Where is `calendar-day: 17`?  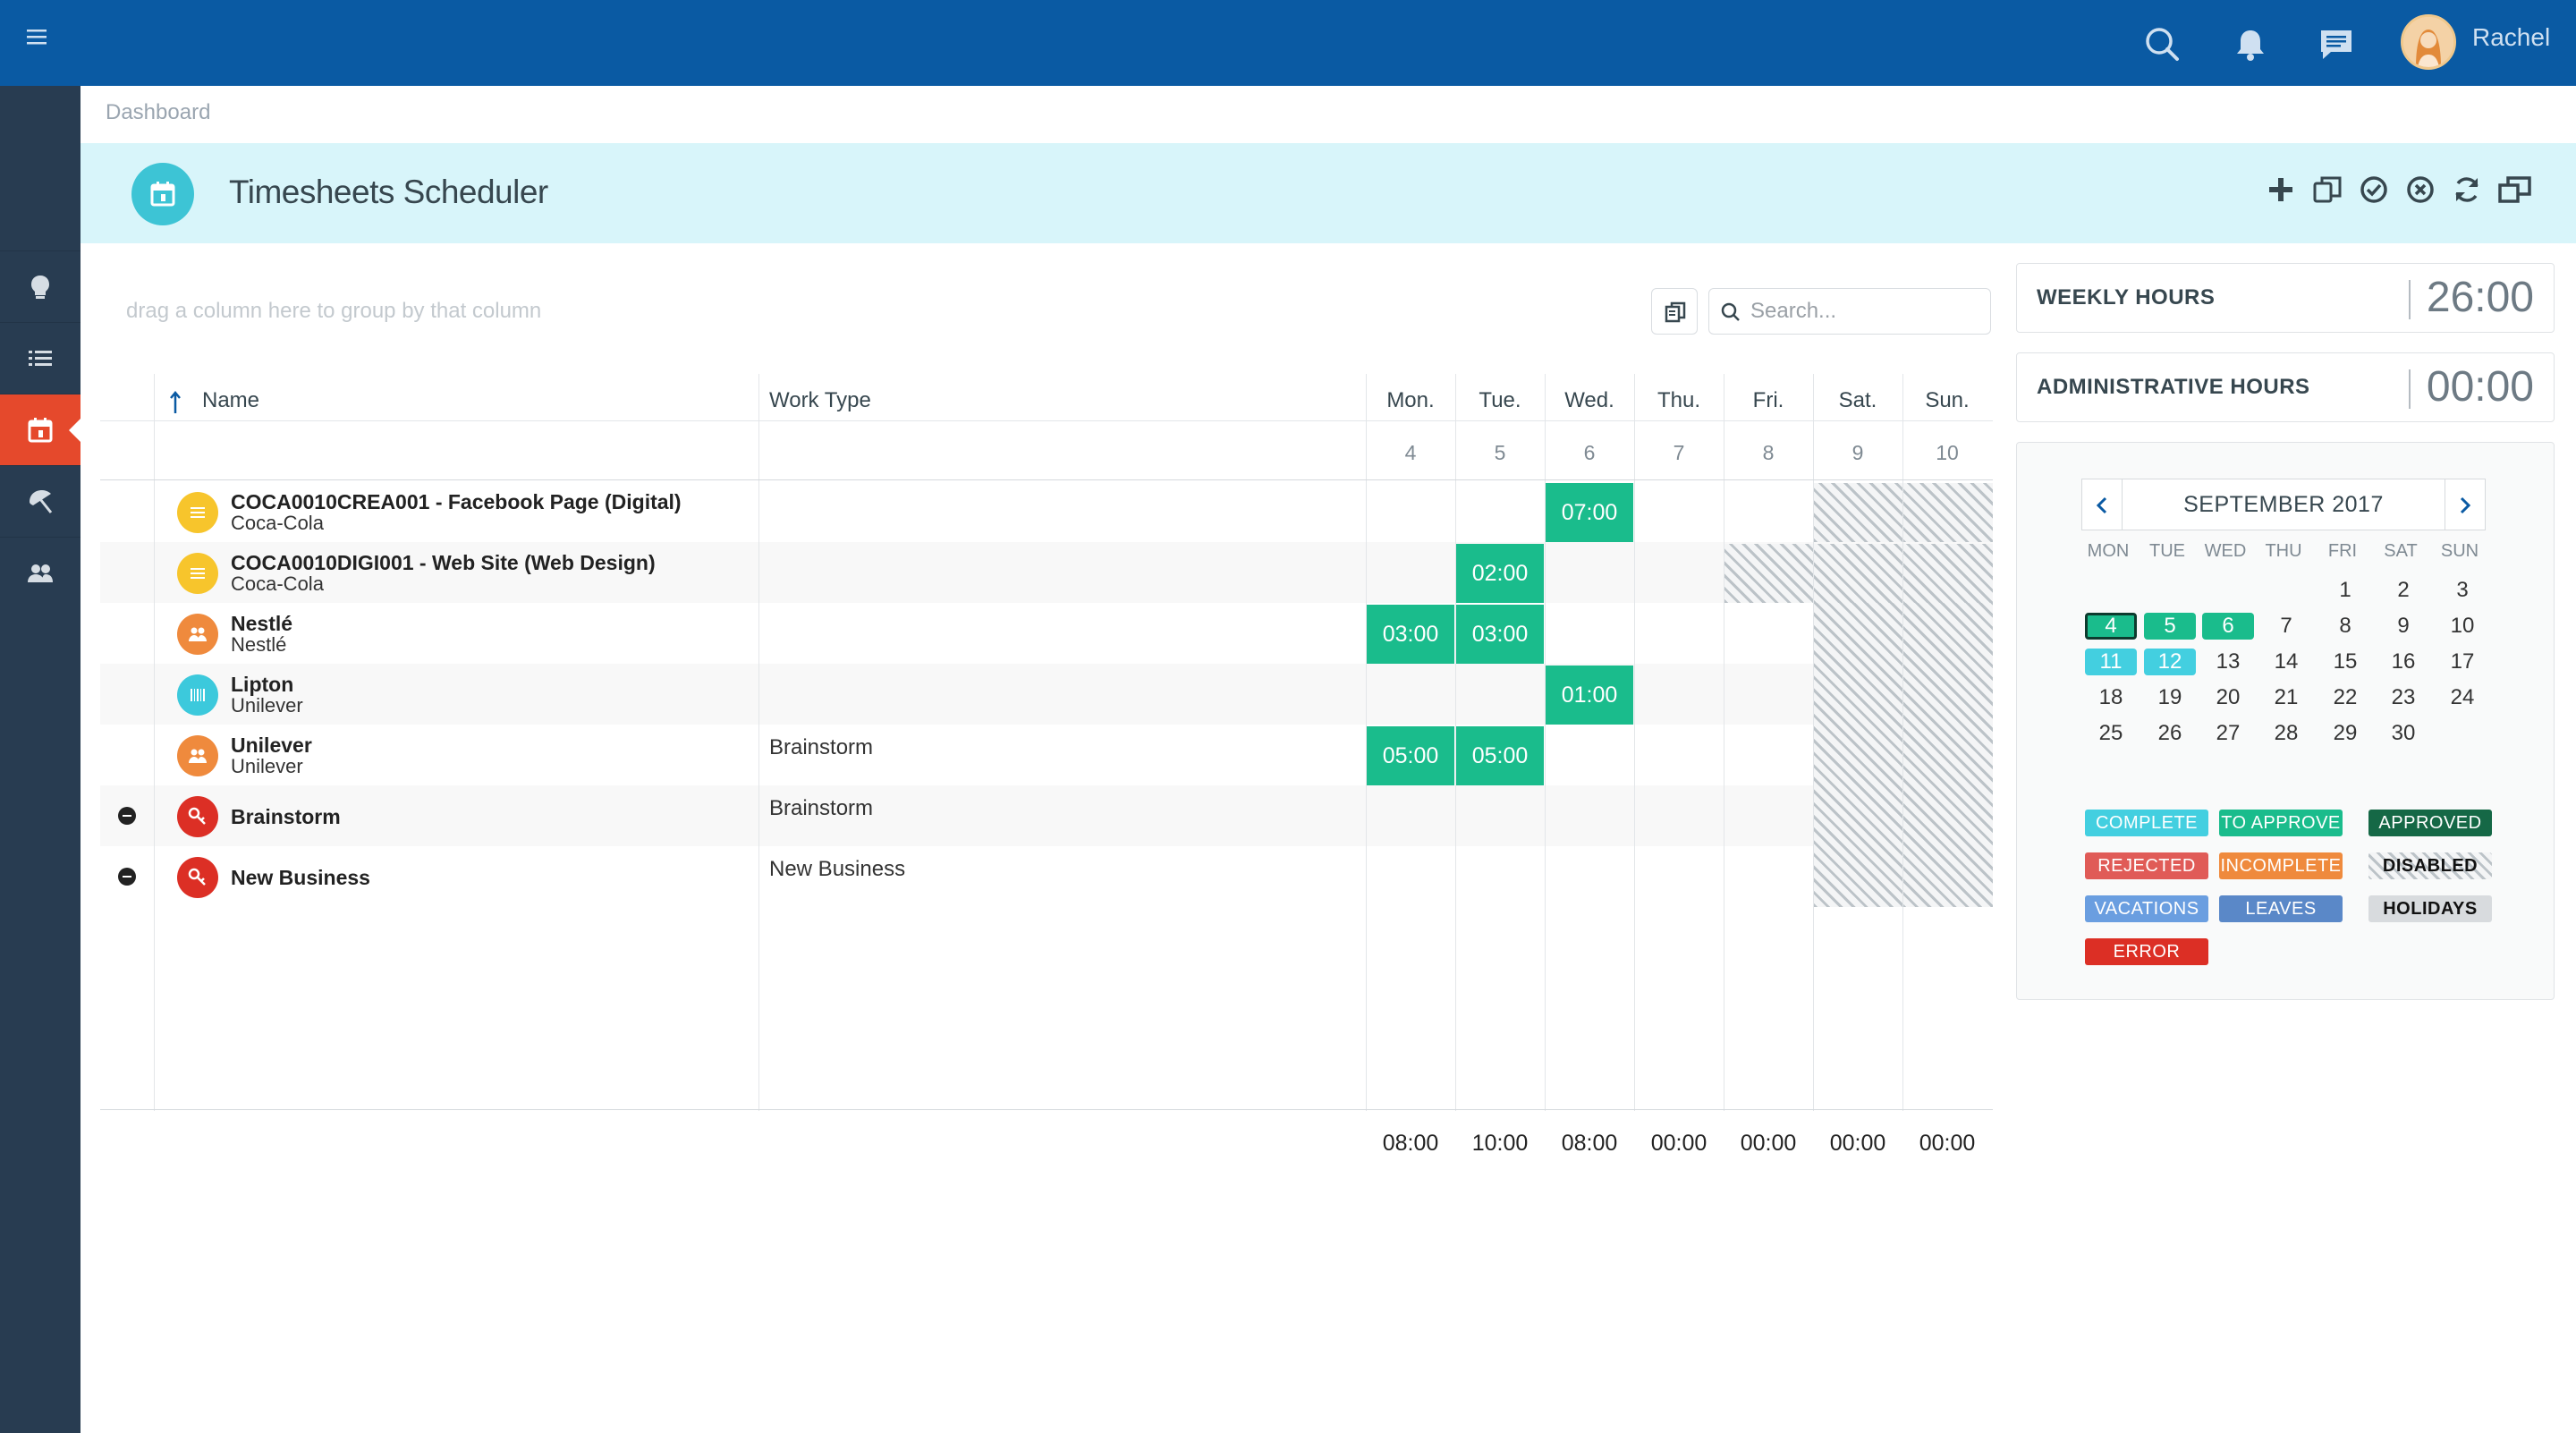
calendar-day: 17 is located at coordinates (2462, 661).